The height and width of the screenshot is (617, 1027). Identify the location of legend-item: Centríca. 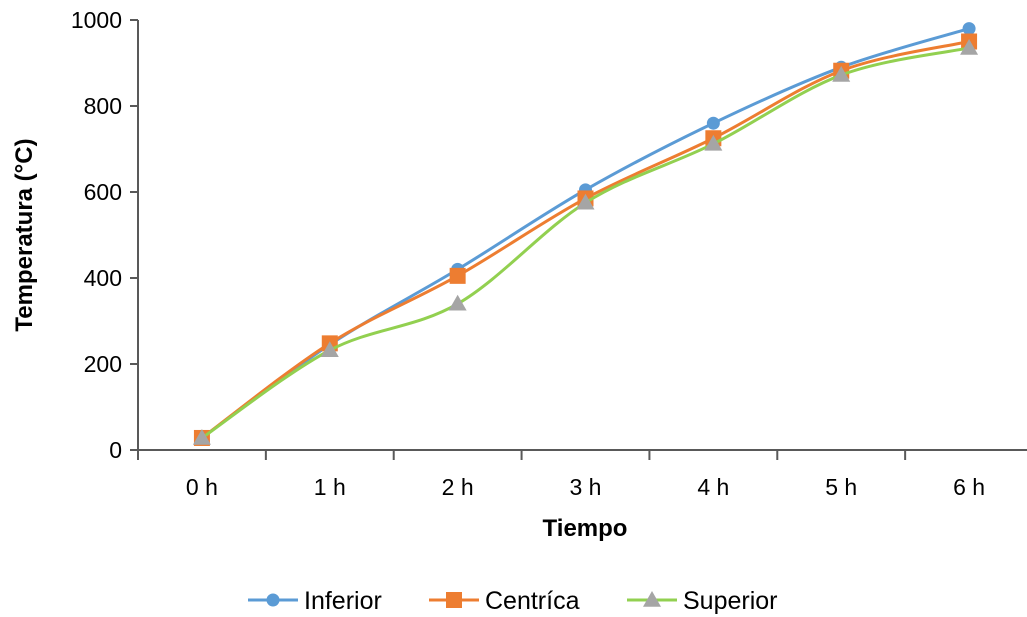
(504, 601).